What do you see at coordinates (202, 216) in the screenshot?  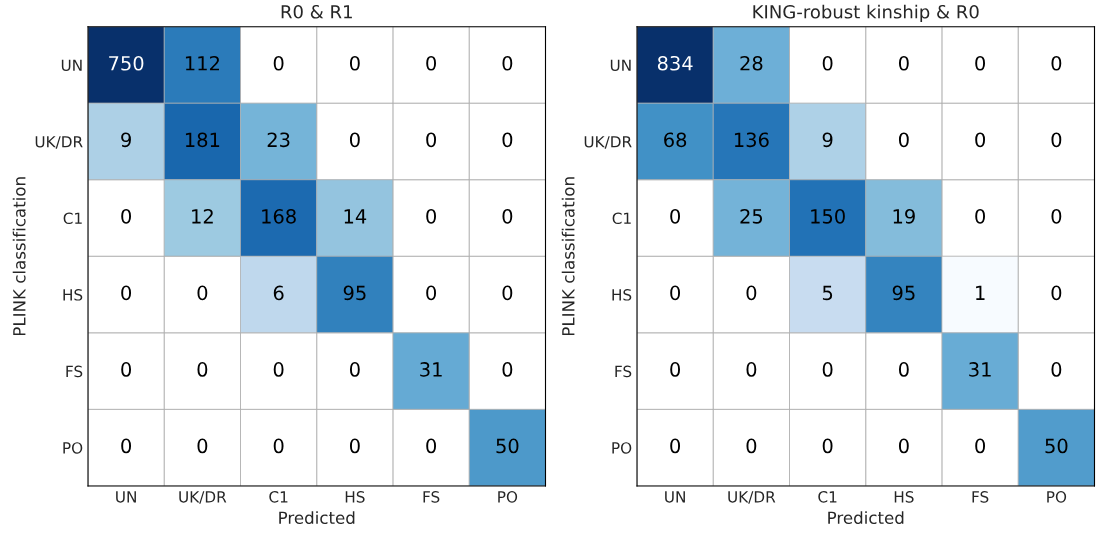 I see `data-label: 12` at bounding box center [202, 216].